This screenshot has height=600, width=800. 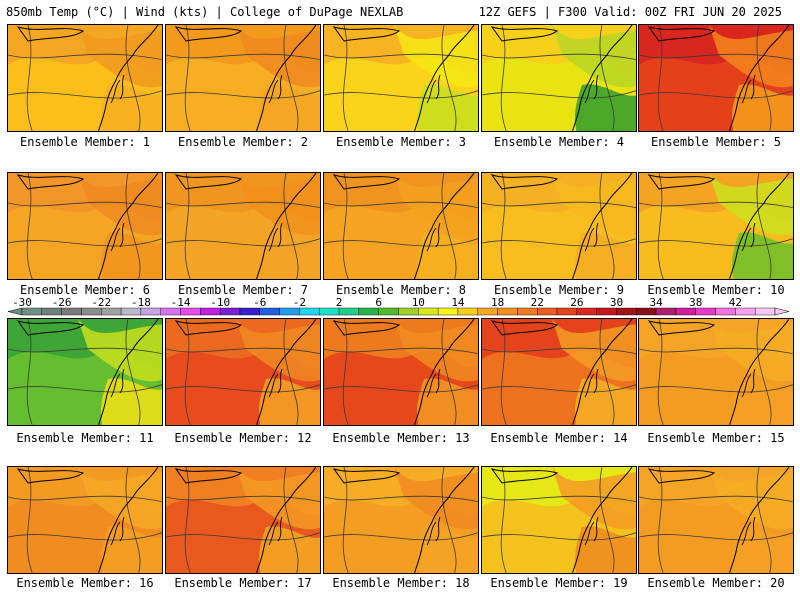 I want to click on ensemble-label-18: Ensemble Member: 18, so click(x=401, y=583).